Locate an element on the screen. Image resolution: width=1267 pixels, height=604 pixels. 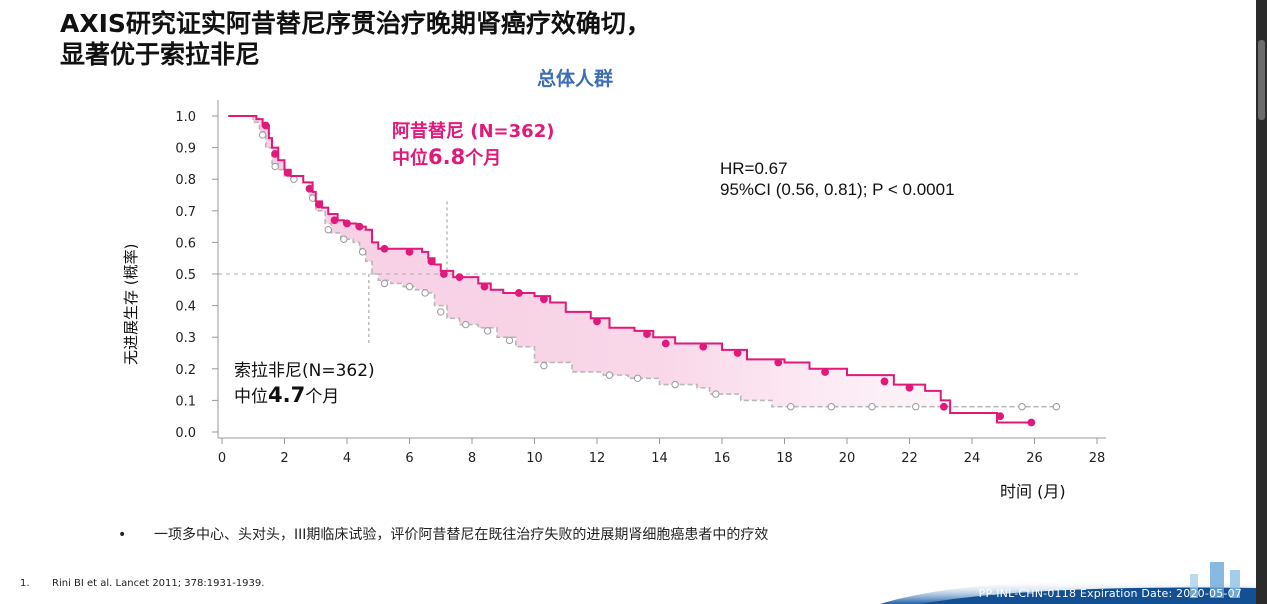
window-edge-scrollbar is located at coordinates (1261, 302).